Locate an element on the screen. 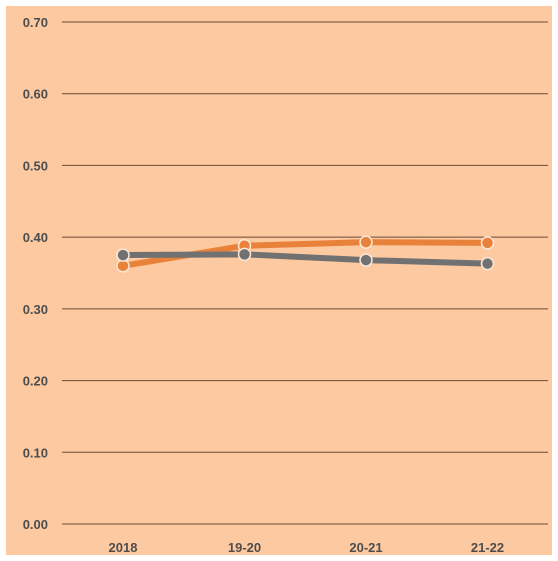 The width and height of the screenshot is (558, 561). y-tick-label: 0.40 is located at coordinates (35, 237).